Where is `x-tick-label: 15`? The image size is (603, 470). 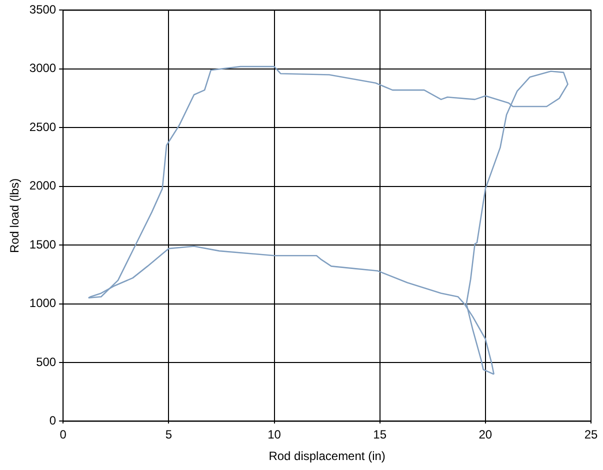 x-tick-label: 15 is located at coordinates (380, 435).